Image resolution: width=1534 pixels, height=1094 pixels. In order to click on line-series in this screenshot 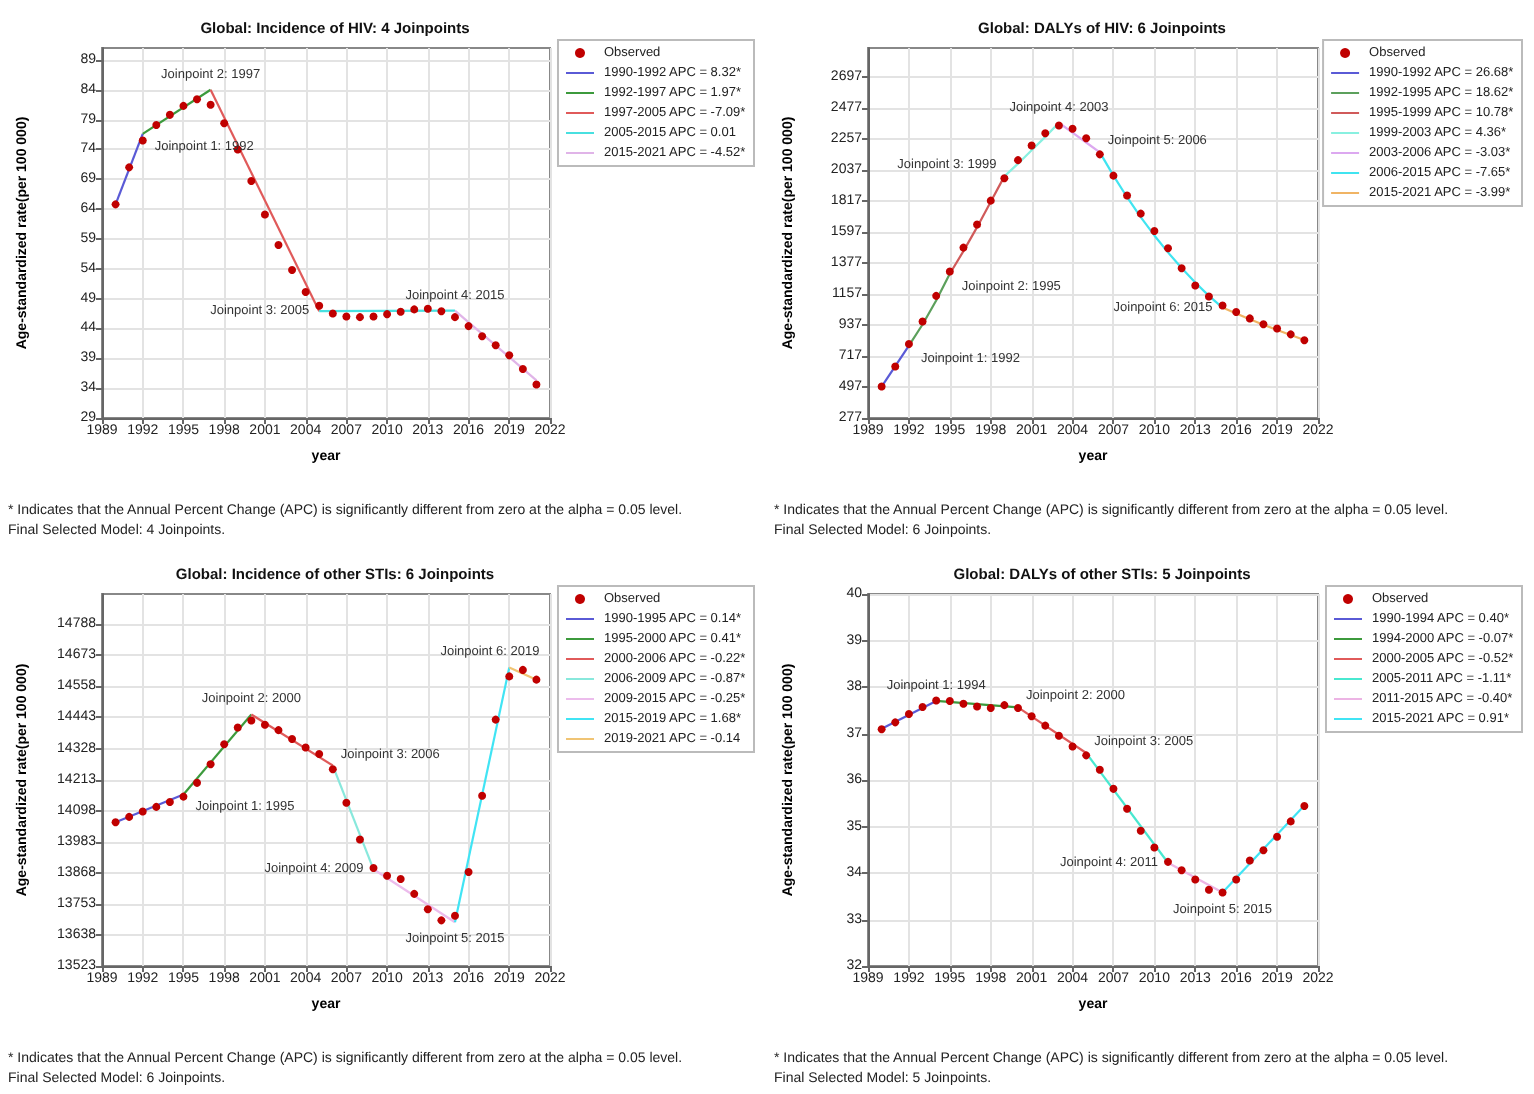, I will do `click(977, 225)`.